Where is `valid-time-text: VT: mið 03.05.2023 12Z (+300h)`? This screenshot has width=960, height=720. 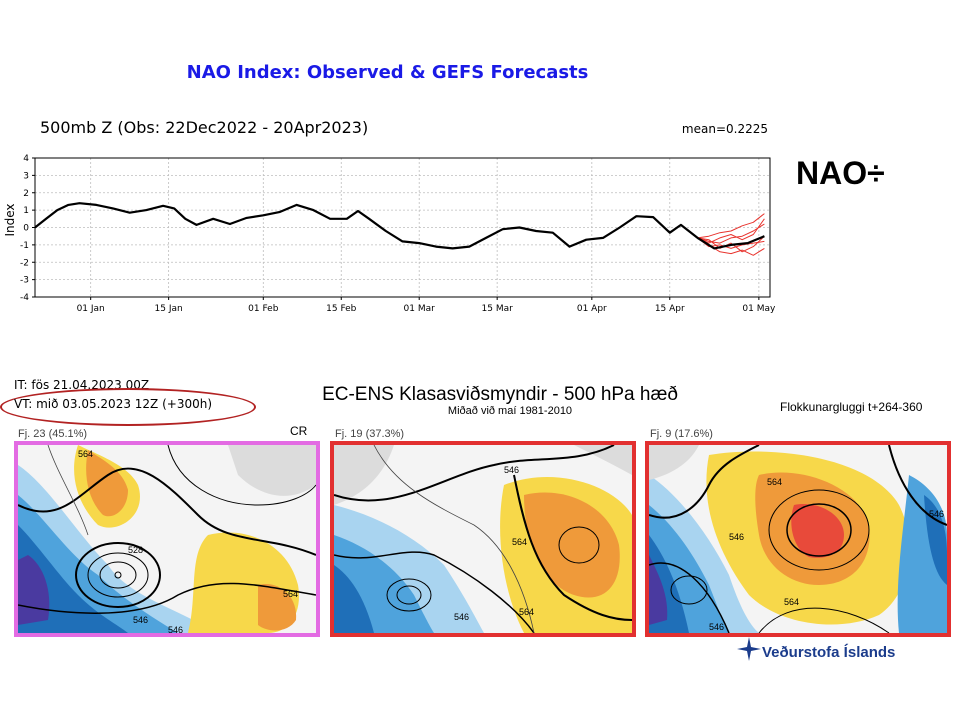 valid-time-text: VT: mið 03.05.2023 12Z (+300h) is located at coordinates (113, 404).